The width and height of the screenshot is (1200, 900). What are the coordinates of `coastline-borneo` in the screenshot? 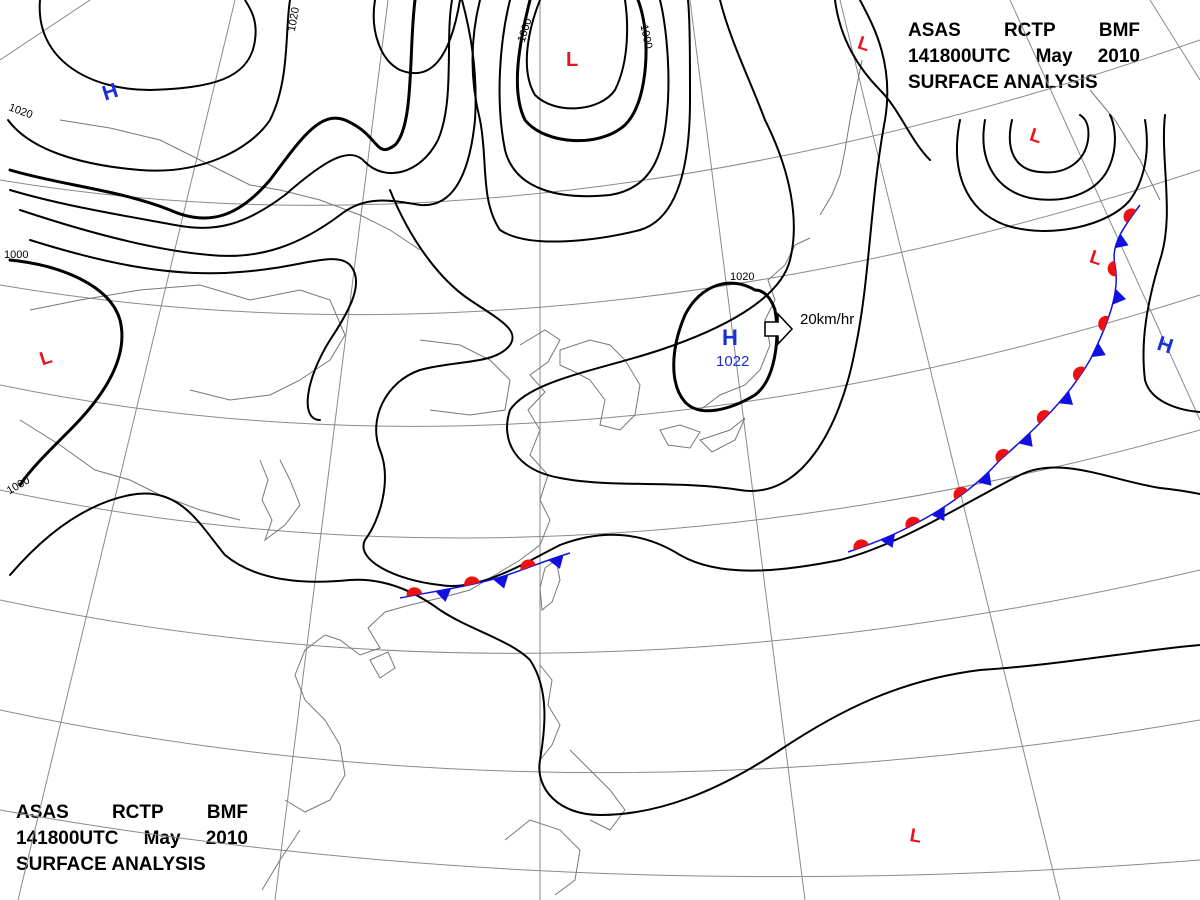 It's located at (542, 857).